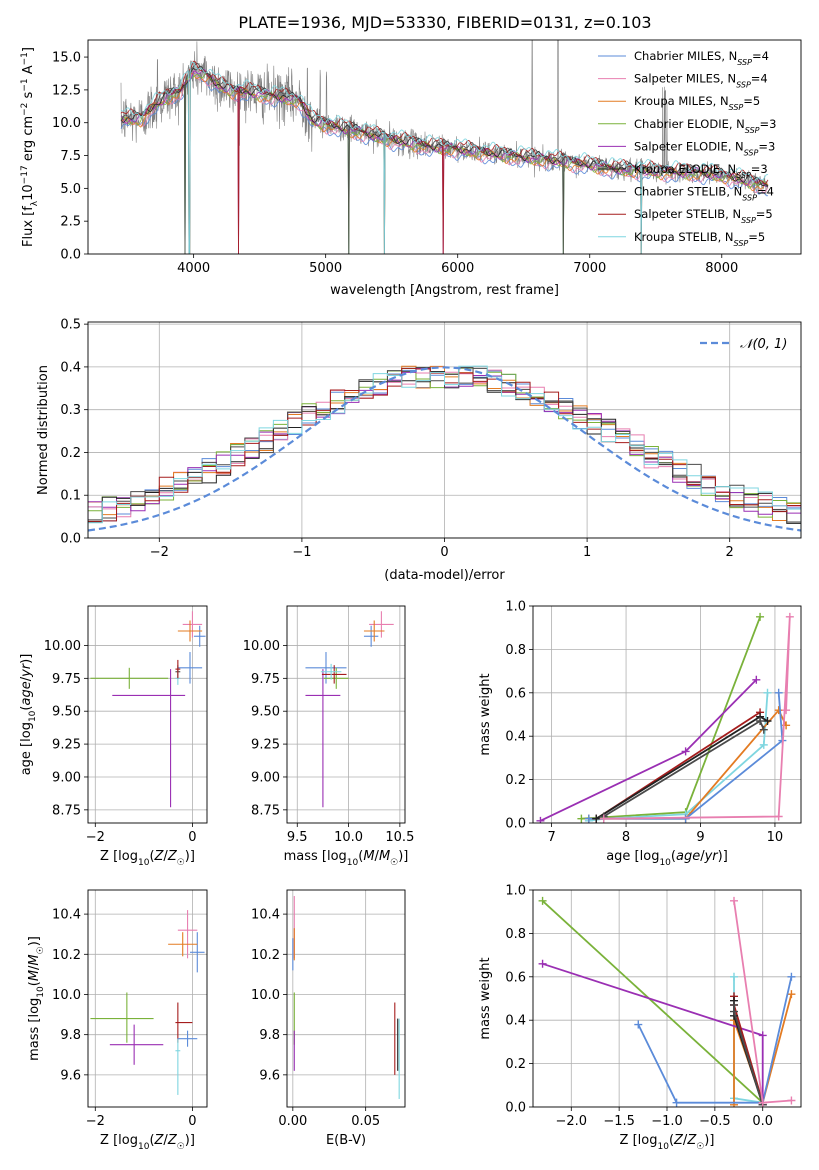 The height and width of the screenshot is (1170, 819). Describe the element at coordinates (66, 745) in the screenshot. I see `y-tick-label: 9.25` at that location.